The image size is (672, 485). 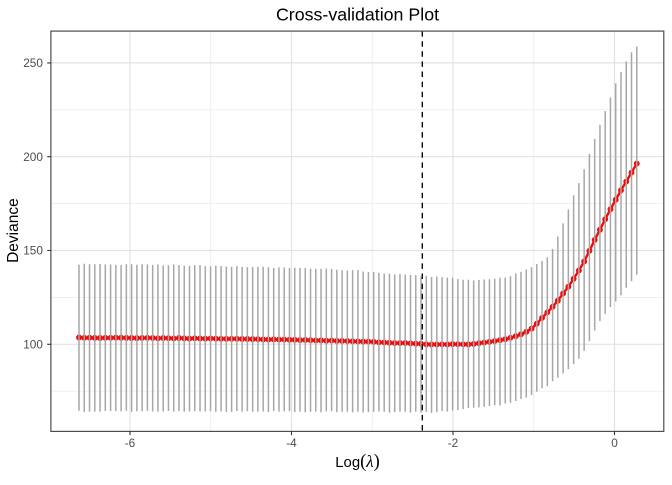 I want to click on svg-text: 100, so click(x=33, y=345).